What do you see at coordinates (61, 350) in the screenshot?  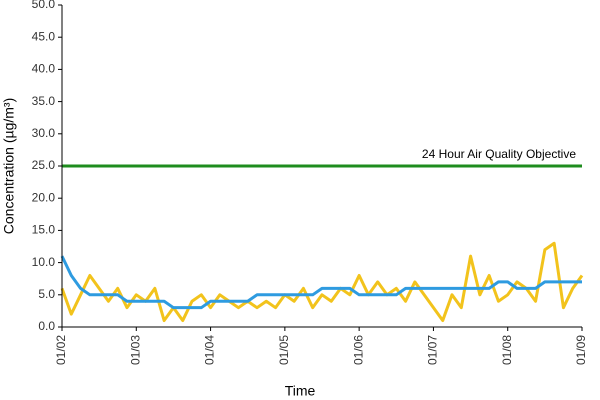 I see `x-tick-label: 01/02` at bounding box center [61, 350].